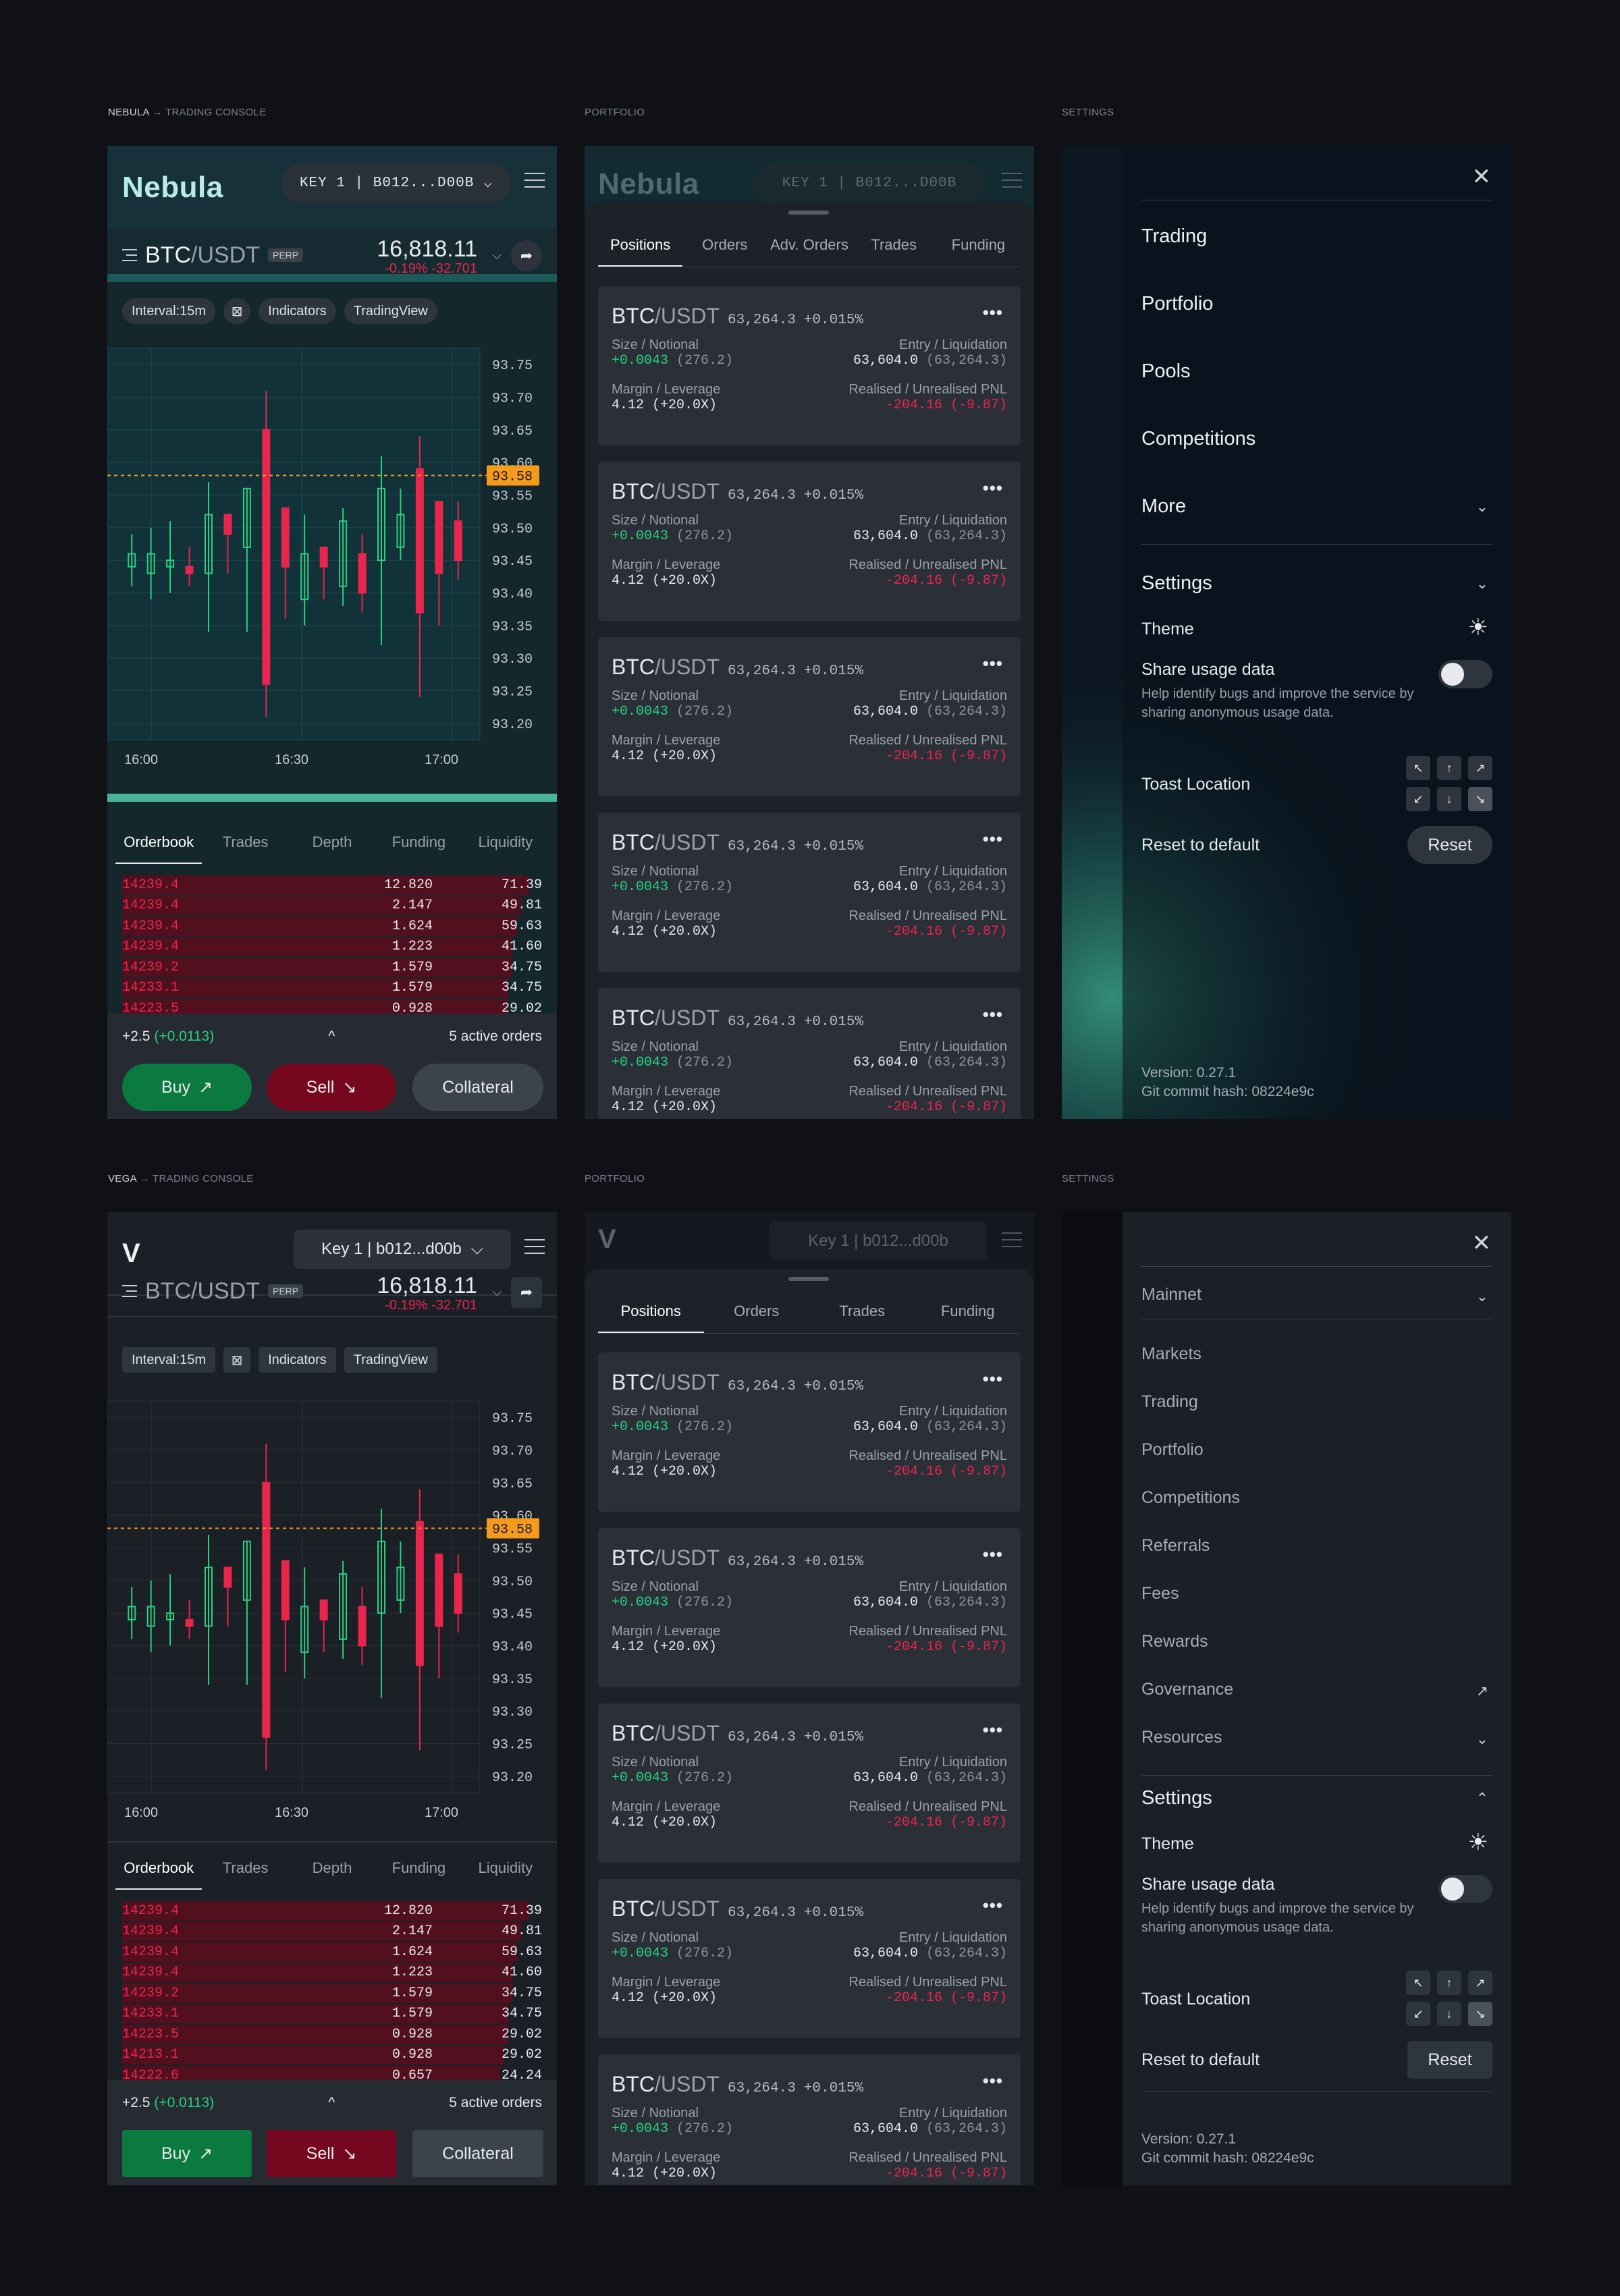 This screenshot has height=2296, width=1620. What do you see at coordinates (1449, 2014) in the screenshot?
I see `toast-position-icon: ↓` at bounding box center [1449, 2014].